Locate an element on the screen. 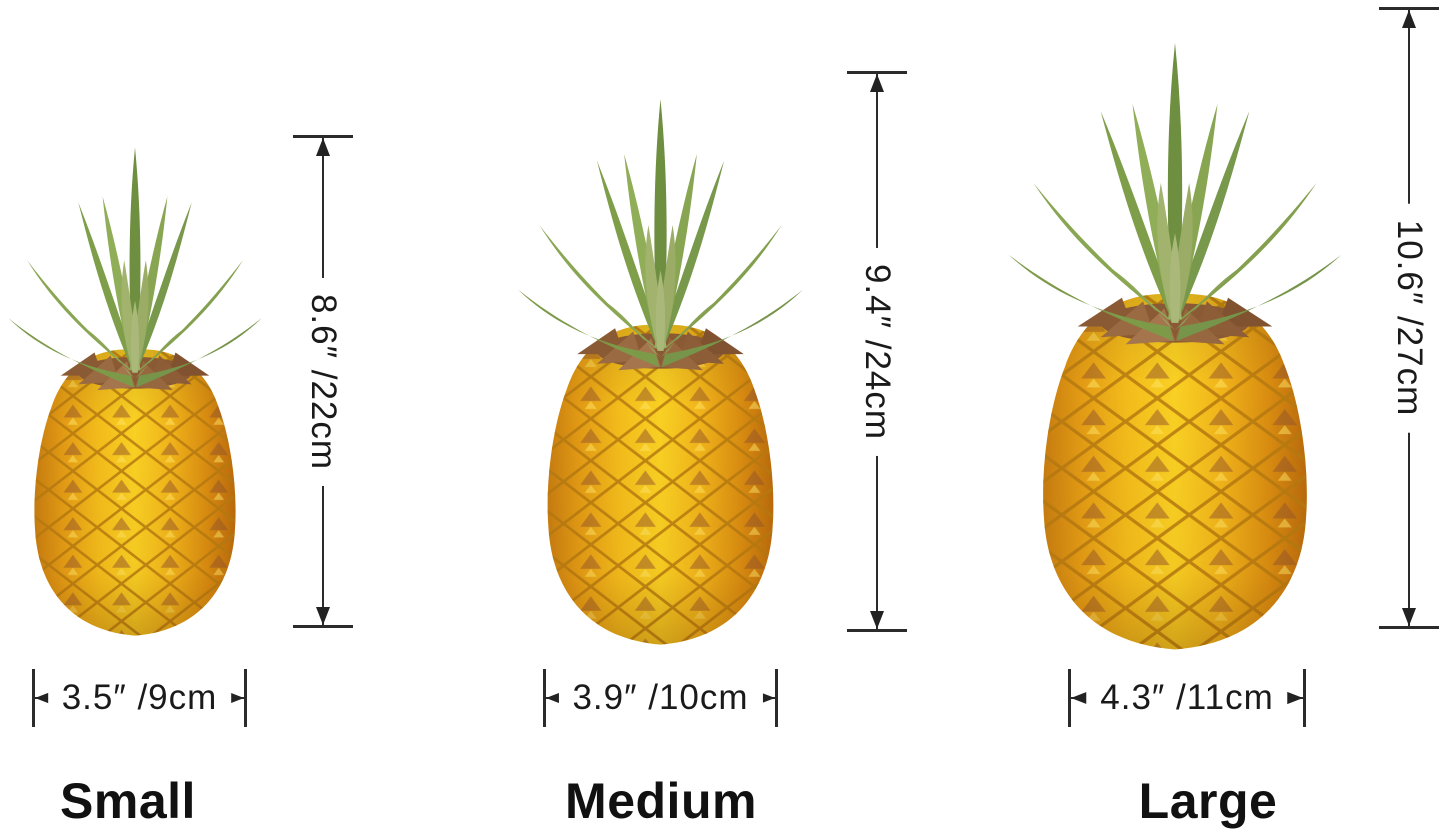 This screenshot has width=1445, height=831. height-label-small: 8.6″ /22cm is located at coordinates (323, 381).